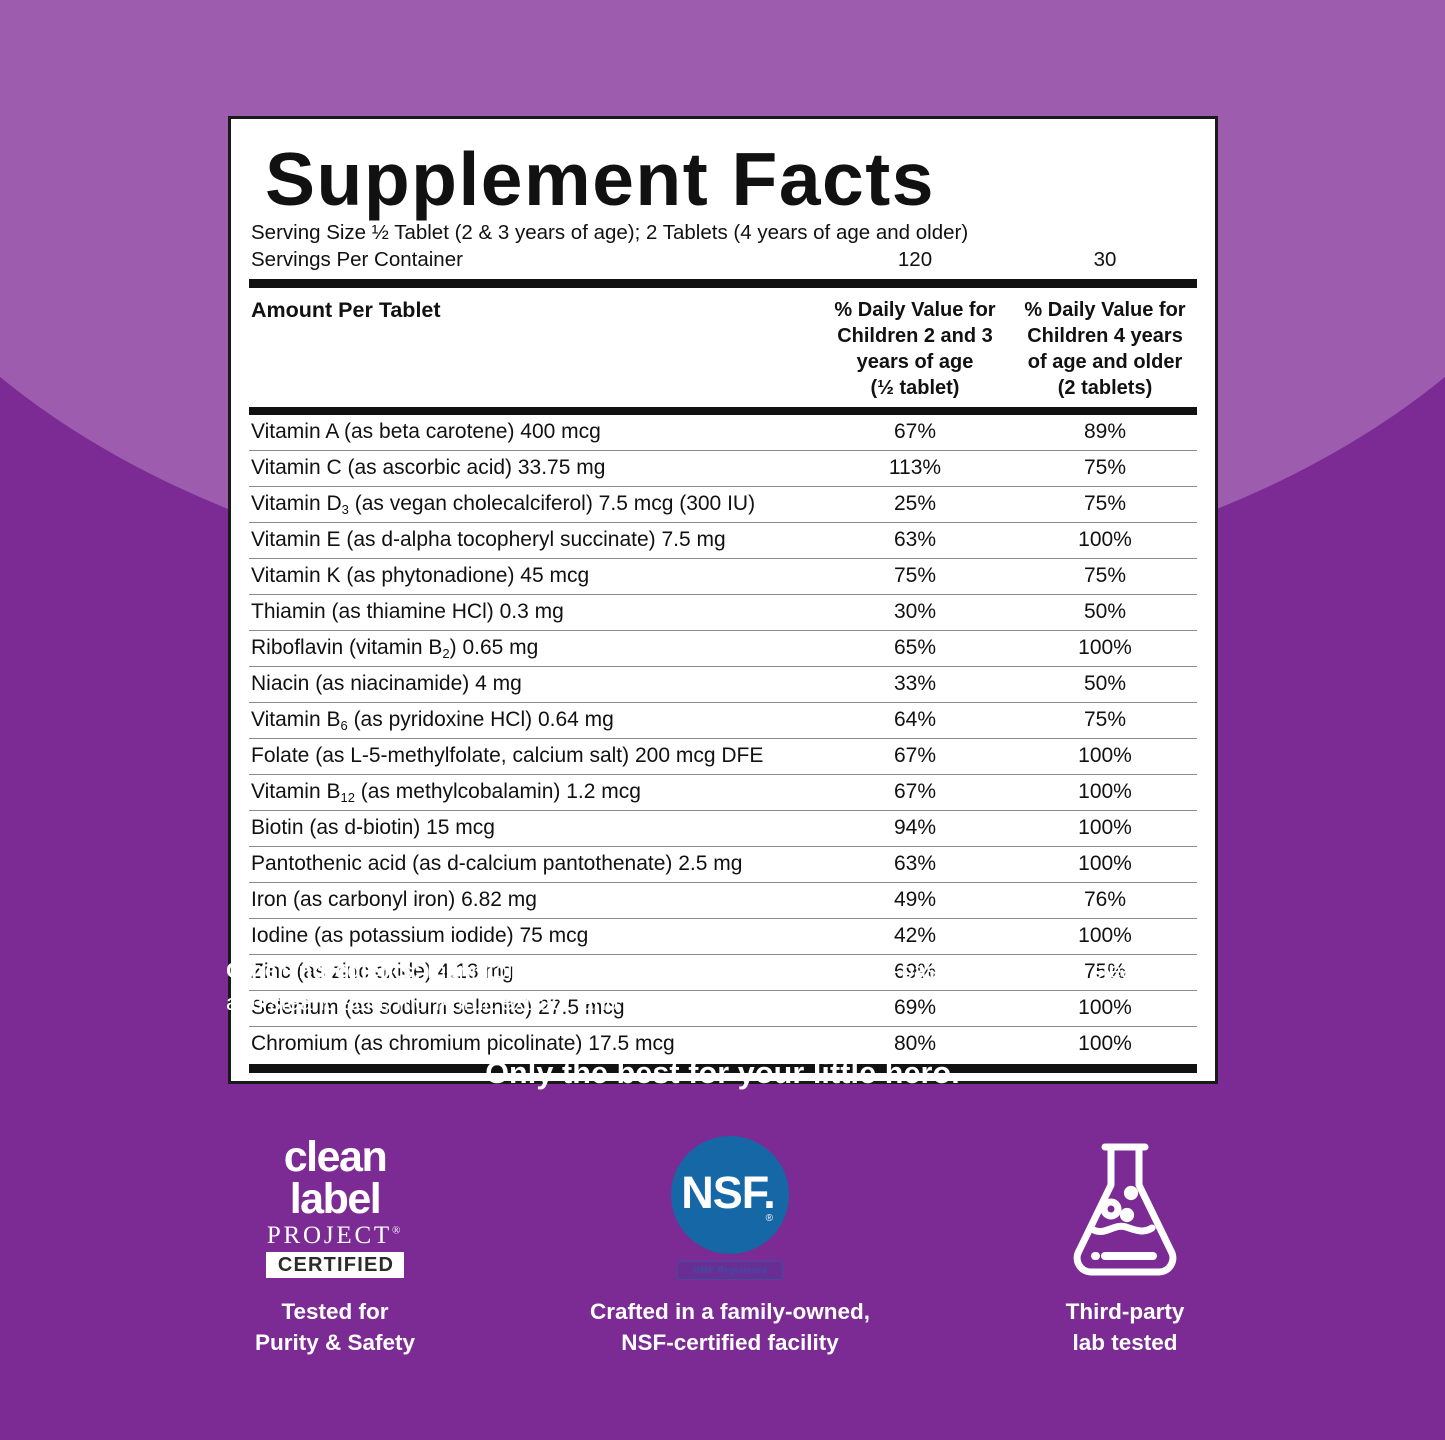 This screenshot has width=1445, height=1440. What do you see at coordinates (335, 1343) in the screenshot?
I see `caption-line-2: Purity & Safety` at bounding box center [335, 1343].